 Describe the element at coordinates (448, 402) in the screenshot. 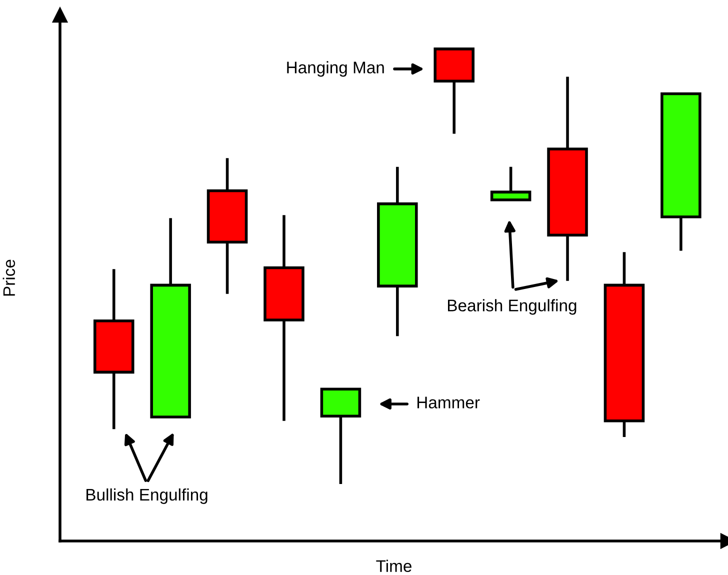

I see `annotation: Hammer` at that location.